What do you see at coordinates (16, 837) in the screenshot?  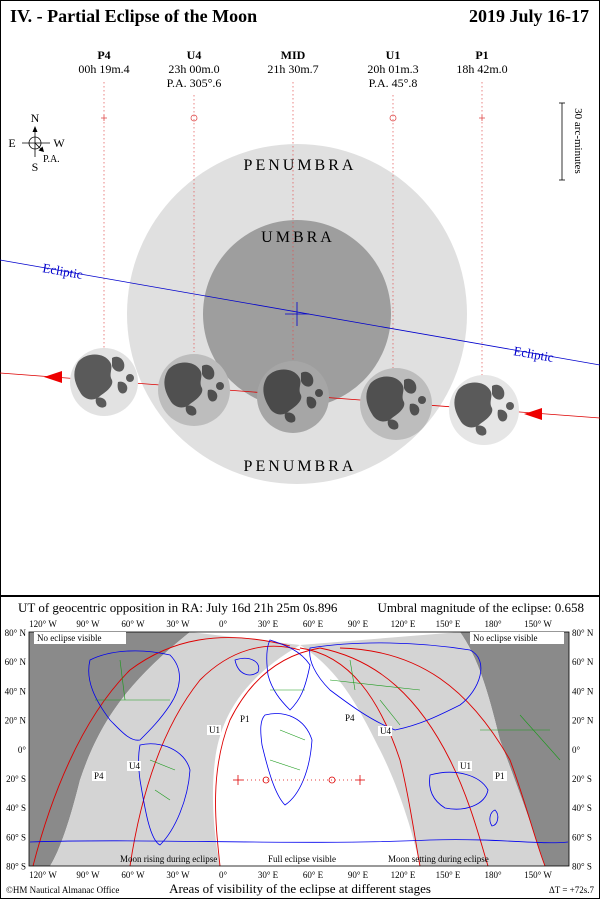 I see `lat-left-label-7: 60° S` at bounding box center [16, 837].